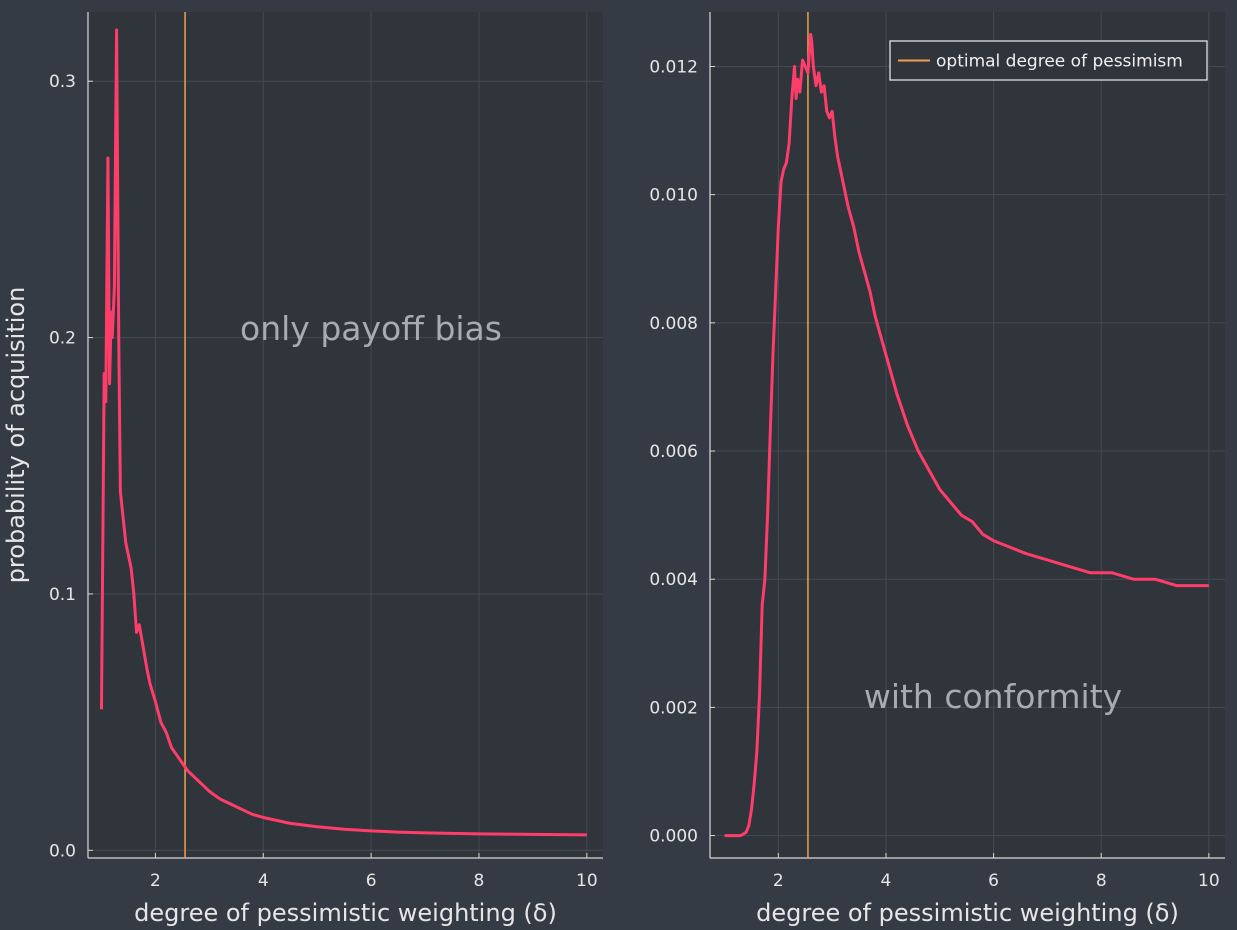  Describe the element at coordinates (993, 696) in the screenshot. I see `right-annotation: with conformity` at that location.